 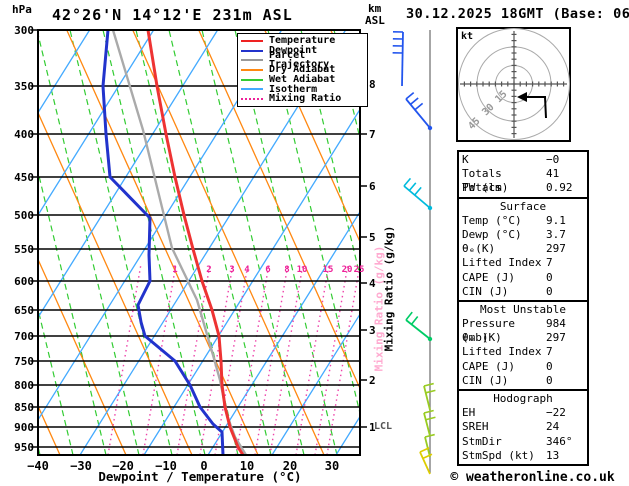 What do you see at coordinates (24, 336) in the screenshot?
I see `pressure-tick-label: 700` at bounding box center [24, 336].